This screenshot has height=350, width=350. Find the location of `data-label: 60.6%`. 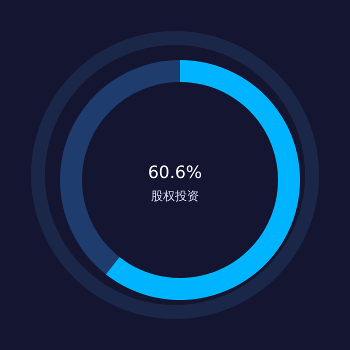

data-label: 60.6% is located at coordinates (175, 173).